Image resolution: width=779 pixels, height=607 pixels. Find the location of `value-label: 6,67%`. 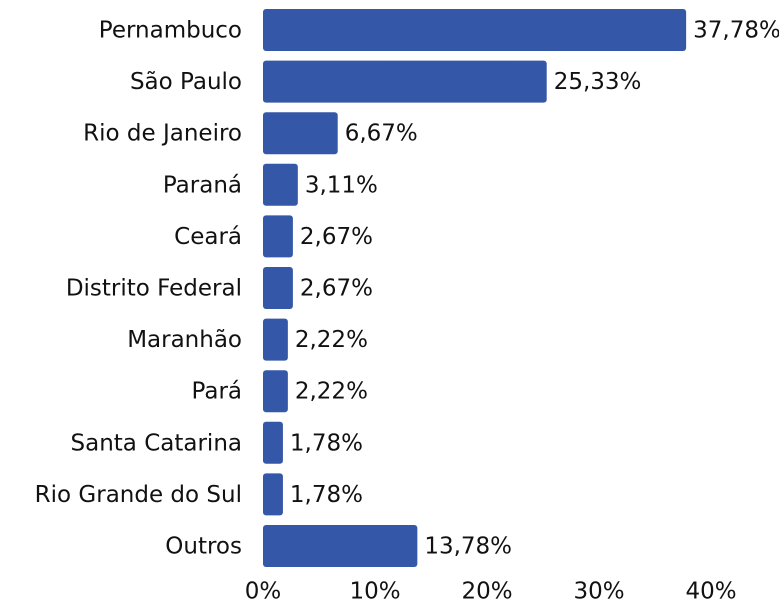

value-label: 6,67% is located at coordinates (381, 134).